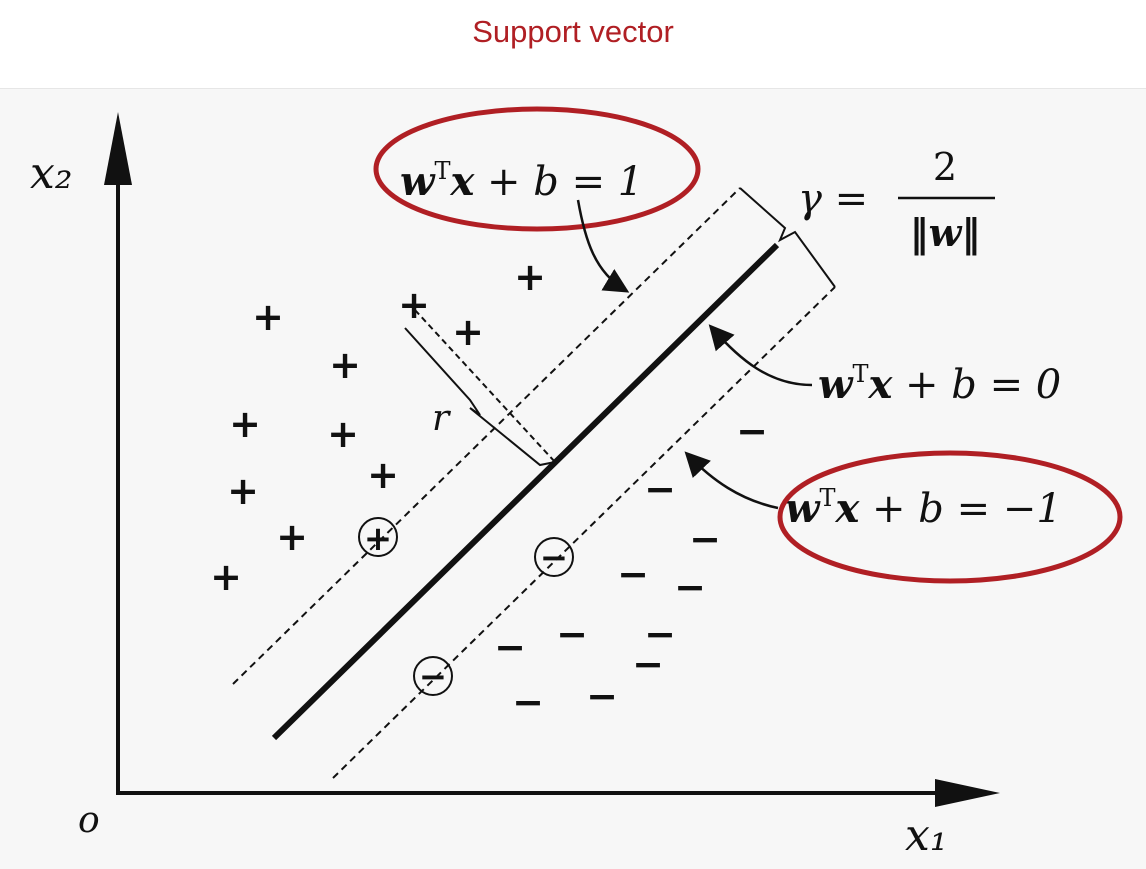 The height and width of the screenshot is (869, 1146). I want to click on decision-boundary-equation: wTx + b = 0, so click(939, 384).